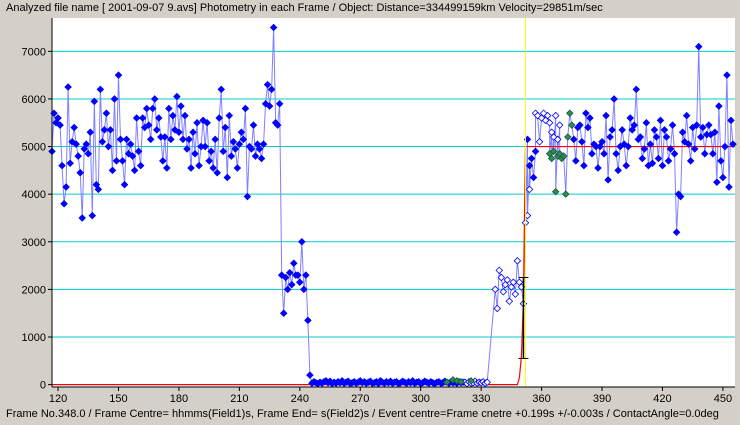 The image size is (740, 425). What do you see at coordinates (602, 399) in the screenshot?
I see `x-tick-label: 390` at bounding box center [602, 399].